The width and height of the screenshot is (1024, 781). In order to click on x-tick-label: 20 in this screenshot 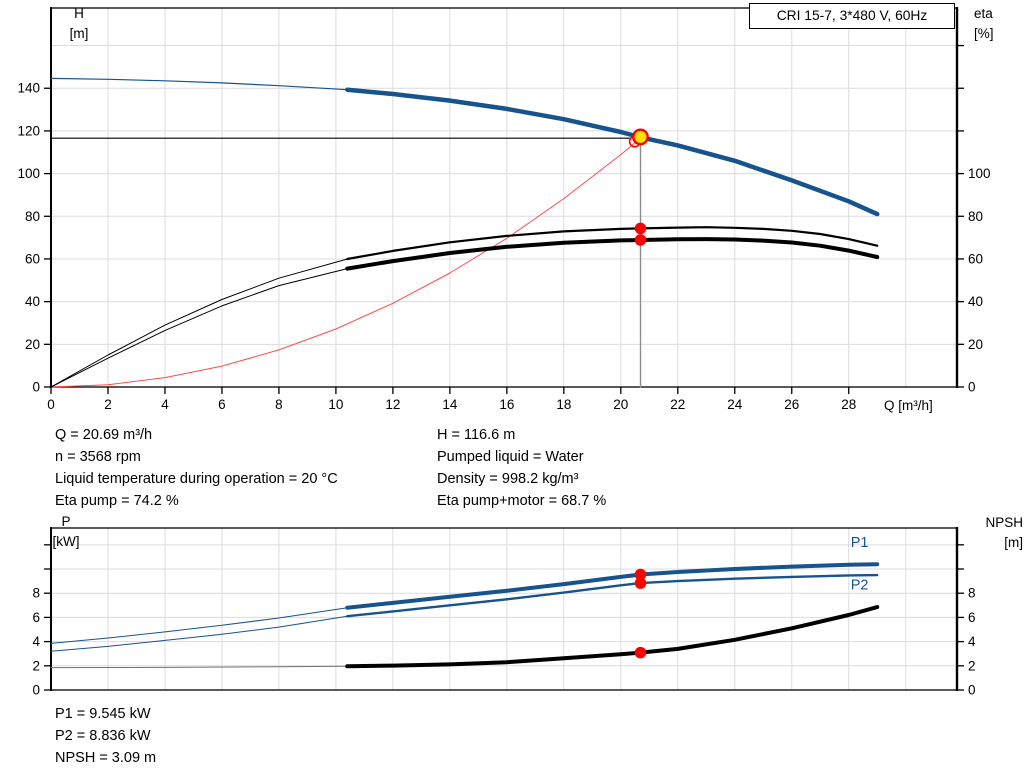, I will do `click(620, 404)`.